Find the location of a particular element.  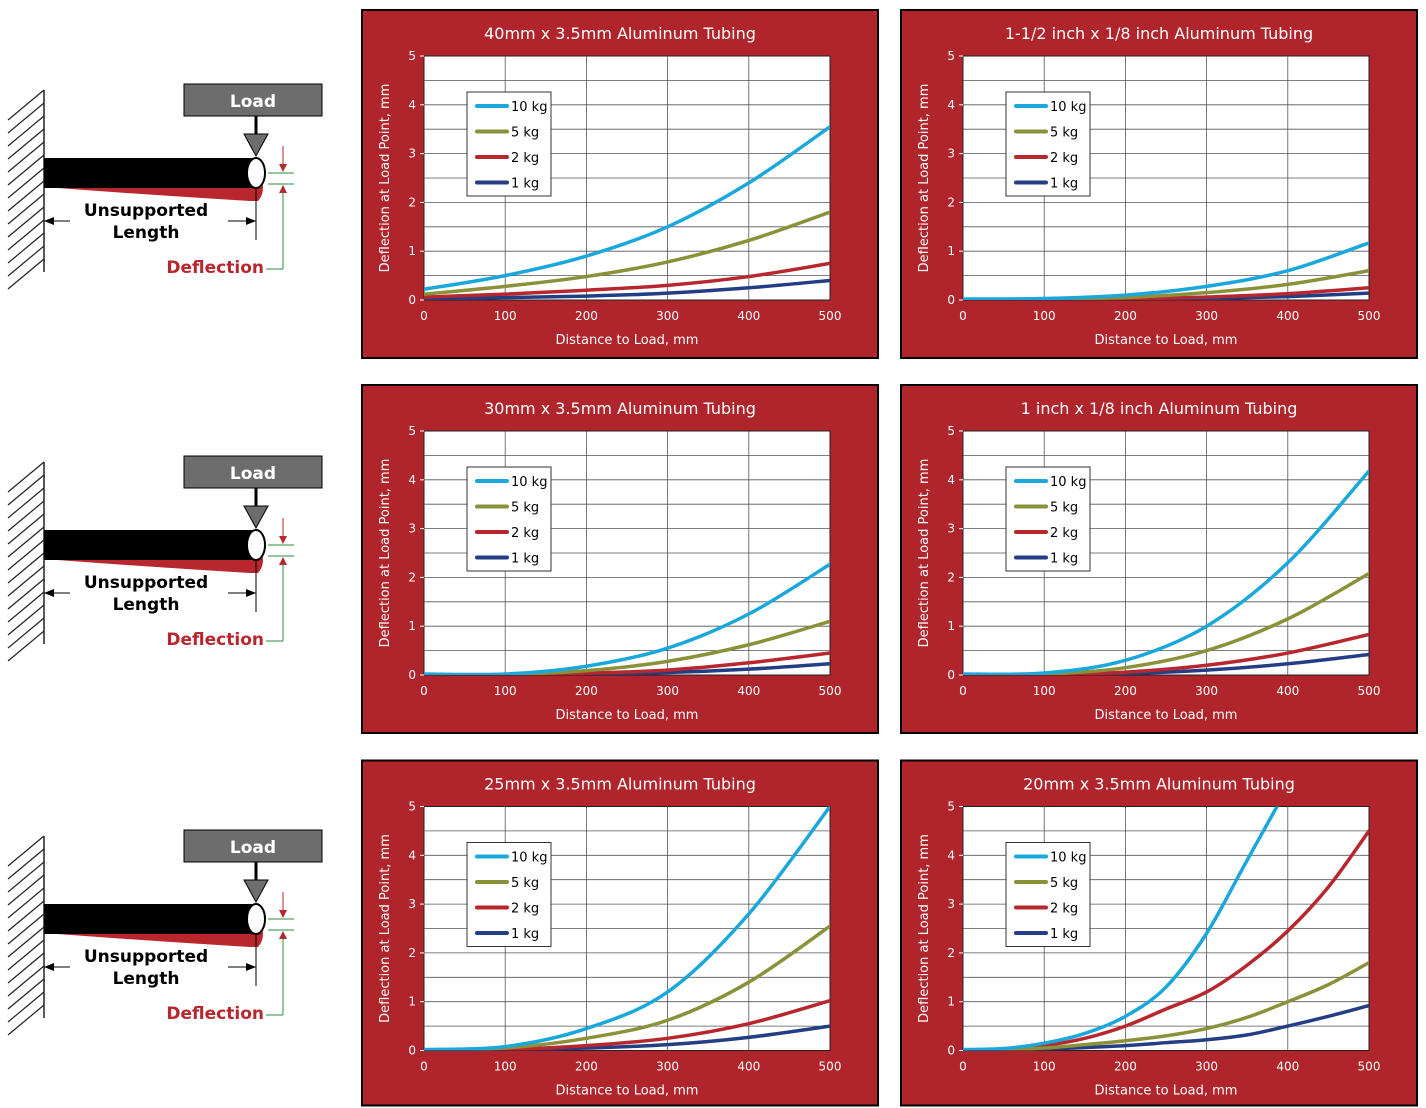

load-label: Load is located at coordinates (253, 102).